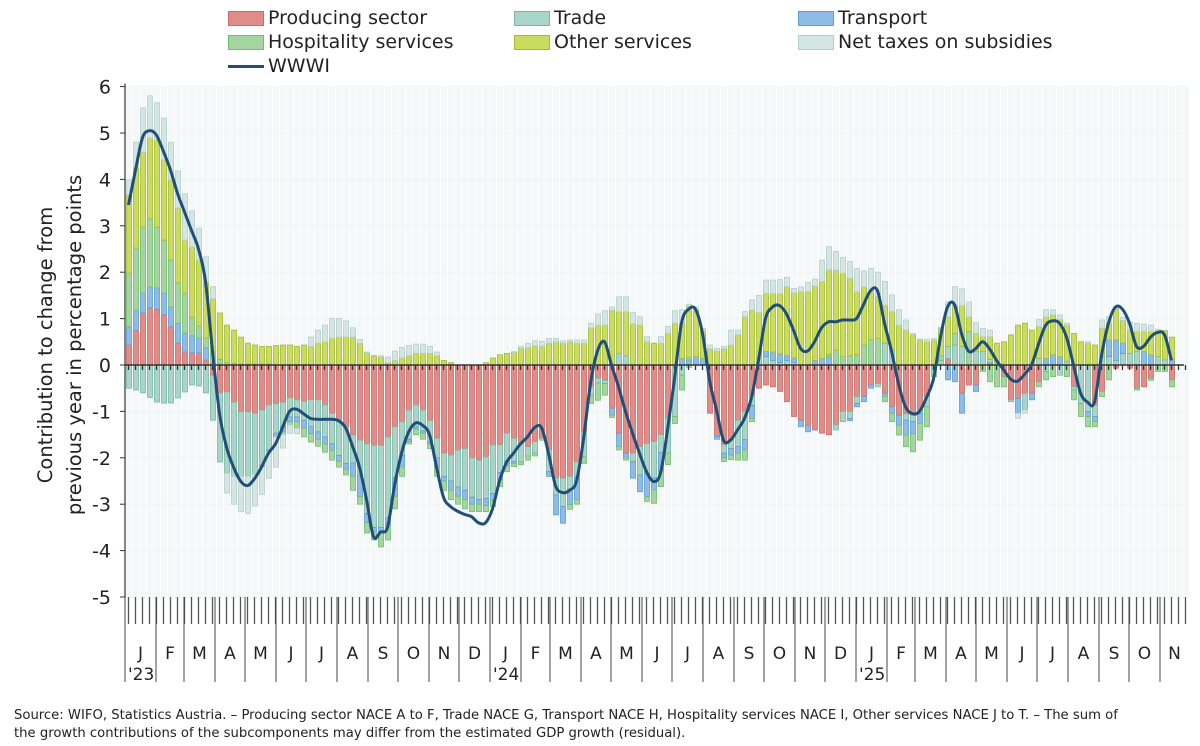 Image resolution: width=1200 pixels, height=746 pixels. I want to click on month-label: J, so click(140, 654).